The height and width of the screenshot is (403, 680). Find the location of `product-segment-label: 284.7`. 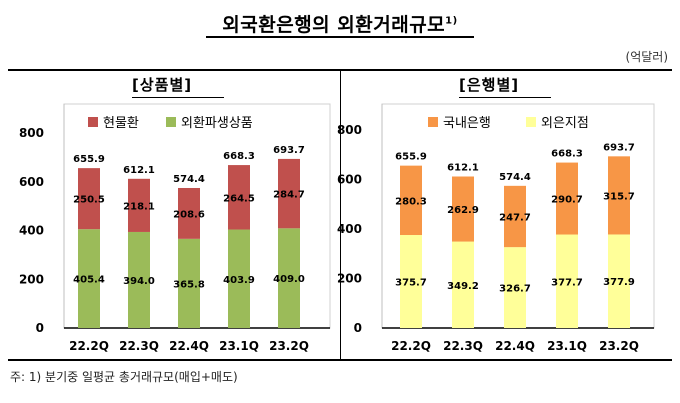

product-segment-label: 284.7 is located at coordinates (289, 195).